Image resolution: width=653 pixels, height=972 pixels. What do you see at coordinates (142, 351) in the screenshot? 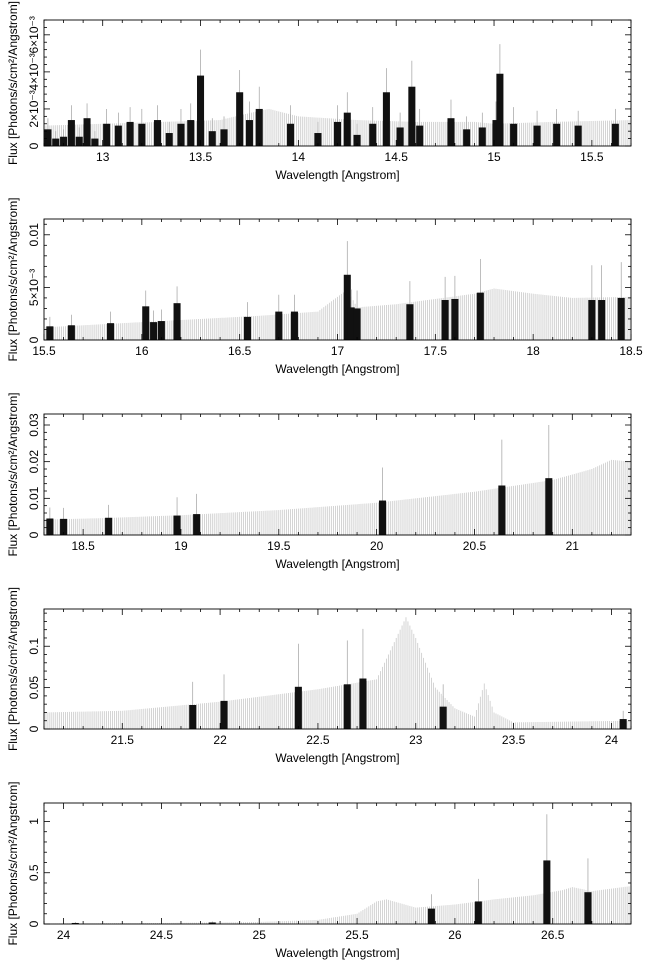
I see `x-tick-label: 16` at bounding box center [142, 351].